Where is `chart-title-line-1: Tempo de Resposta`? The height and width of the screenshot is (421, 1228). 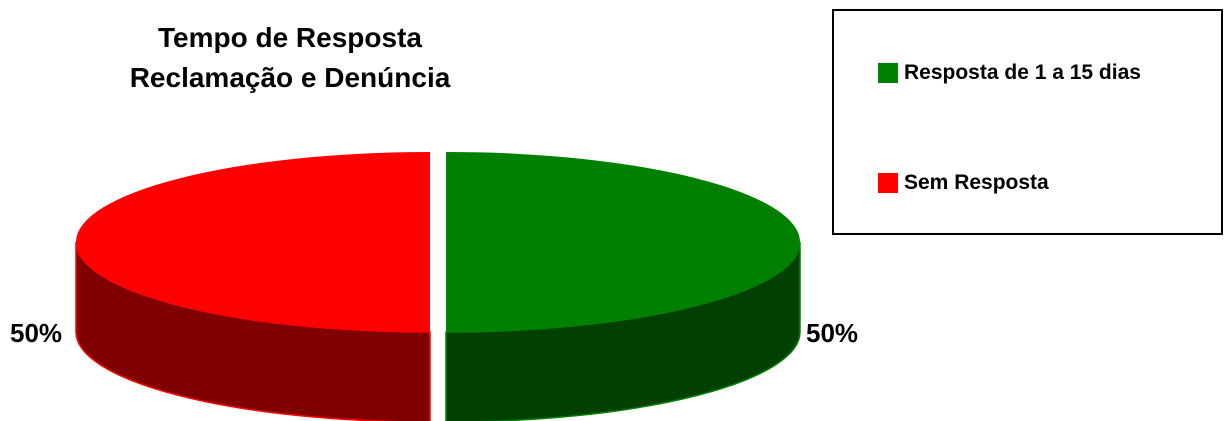 chart-title-line-1: Tempo de Resposta is located at coordinates (290, 37).